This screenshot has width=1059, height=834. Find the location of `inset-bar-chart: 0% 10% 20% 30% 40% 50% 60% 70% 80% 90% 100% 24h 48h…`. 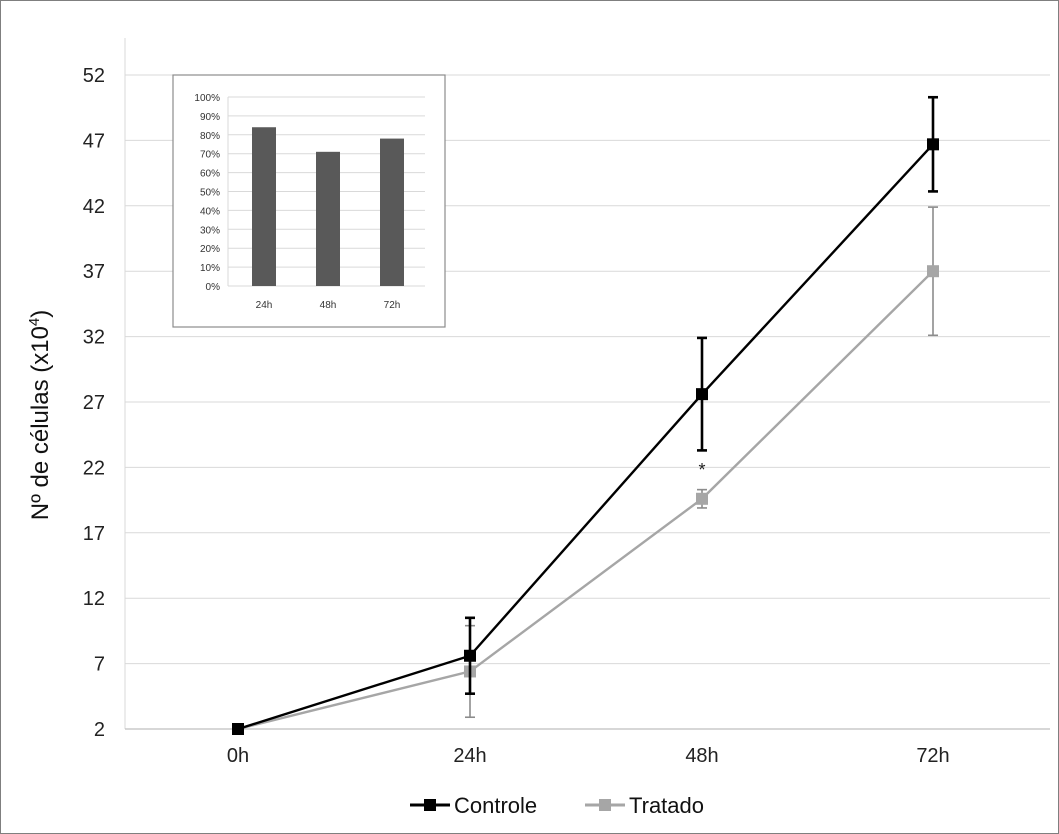

inset-bar-chart: 0% 10% 20% 30% 40% 50% 60% 70% 80% 90% 100% 24h 48h… is located at coordinates (309, 201).